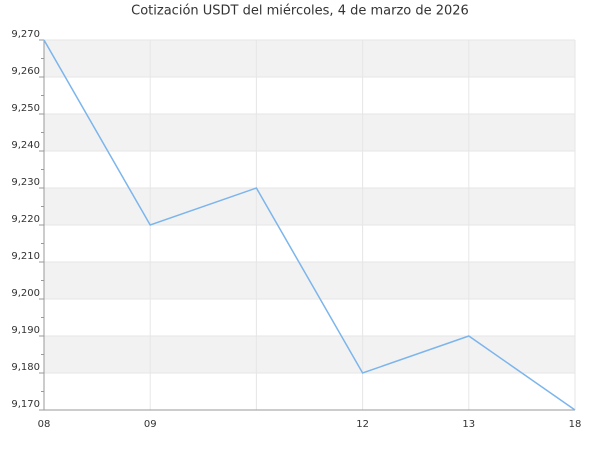 This screenshot has height=450, width=600. Describe the element at coordinates (362, 424) in the screenshot. I see `x-tick-label: 12` at that location.